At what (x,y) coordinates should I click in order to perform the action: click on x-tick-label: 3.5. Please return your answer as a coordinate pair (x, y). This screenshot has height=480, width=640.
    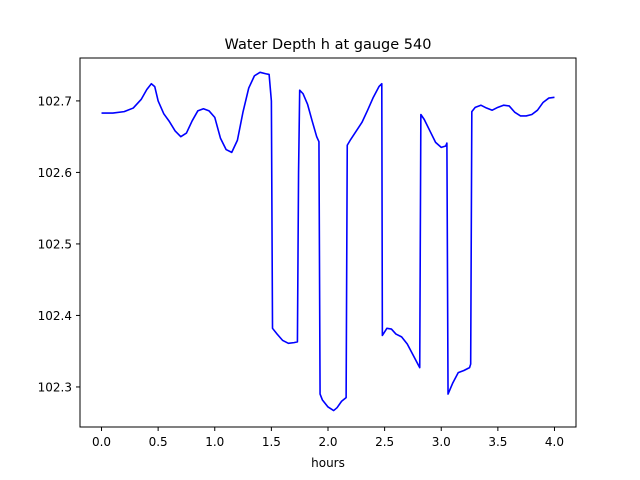
    Looking at the image, I should click on (497, 442).